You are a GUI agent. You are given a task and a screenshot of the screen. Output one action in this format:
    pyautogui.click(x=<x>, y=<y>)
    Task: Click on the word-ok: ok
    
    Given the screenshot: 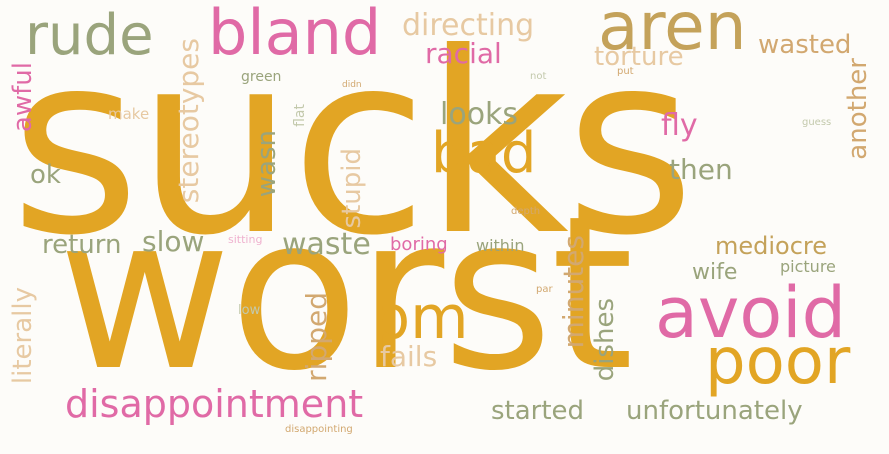 What is the action you would take?
    pyautogui.click(x=45, y=175)
    